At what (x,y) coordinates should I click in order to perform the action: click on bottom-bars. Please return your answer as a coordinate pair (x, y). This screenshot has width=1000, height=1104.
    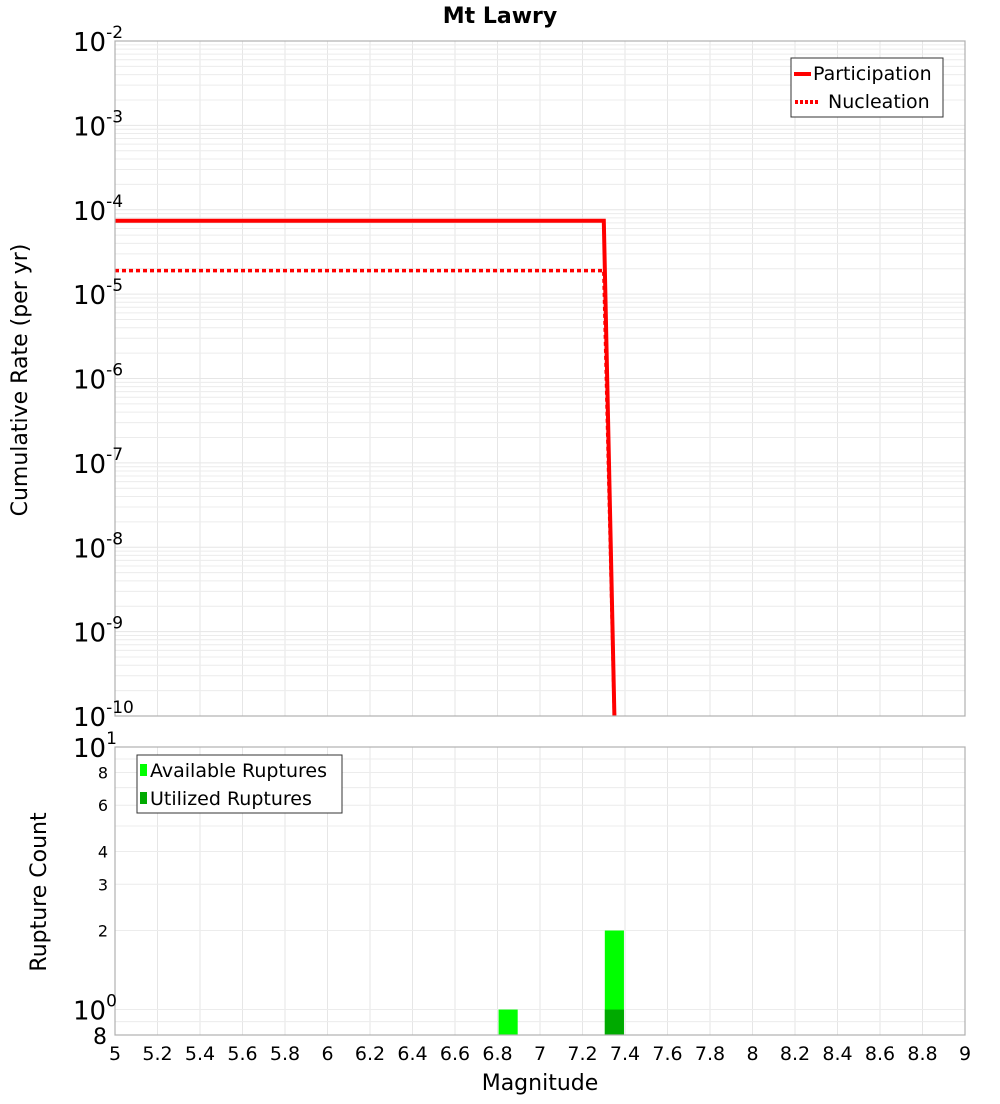
    Looking at the image, I should click on (561, 982).